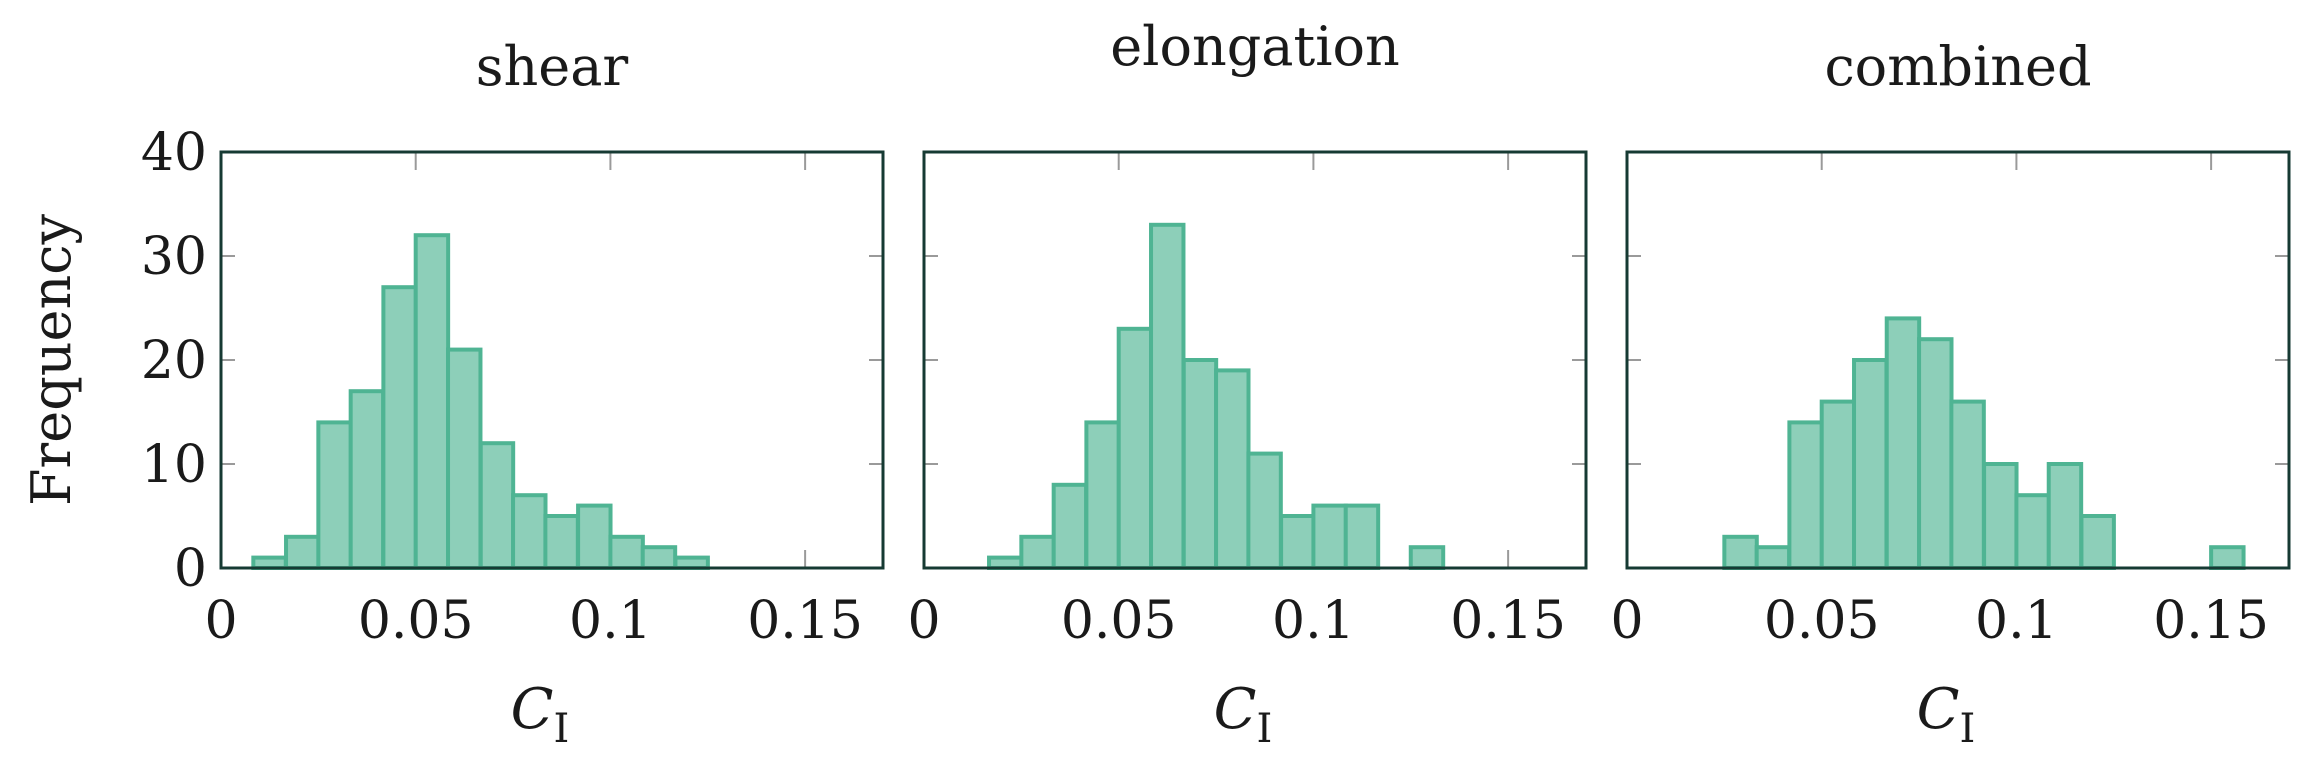 This screenshot has height=763, width=2311. What do you see at coordinates (51, 359) in the screenshot?
I see `y-axis-label: Frequency` at bounding box center [51, 359].